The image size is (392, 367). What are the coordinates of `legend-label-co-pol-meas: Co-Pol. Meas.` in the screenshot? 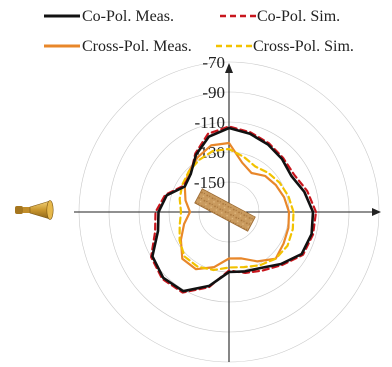 It's located at (128, 16).